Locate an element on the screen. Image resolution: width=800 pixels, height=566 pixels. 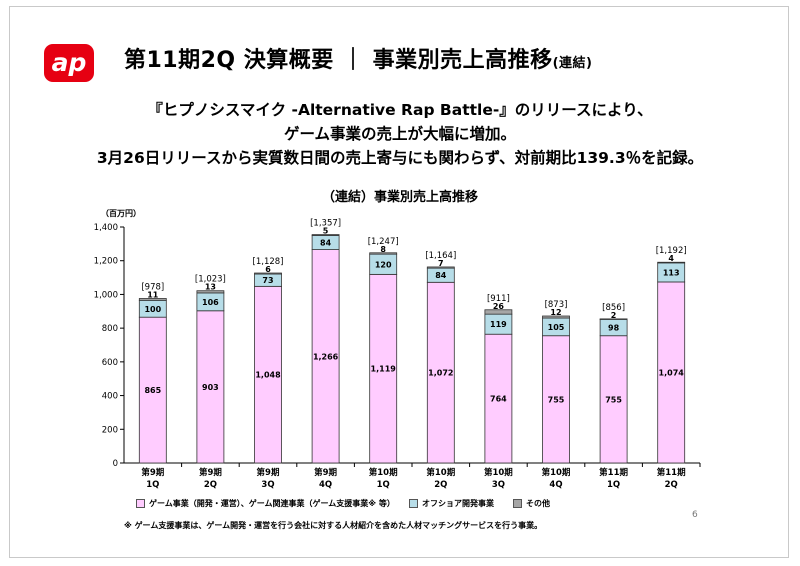
total-label: [1,357] is located at coordinates (325, 224).